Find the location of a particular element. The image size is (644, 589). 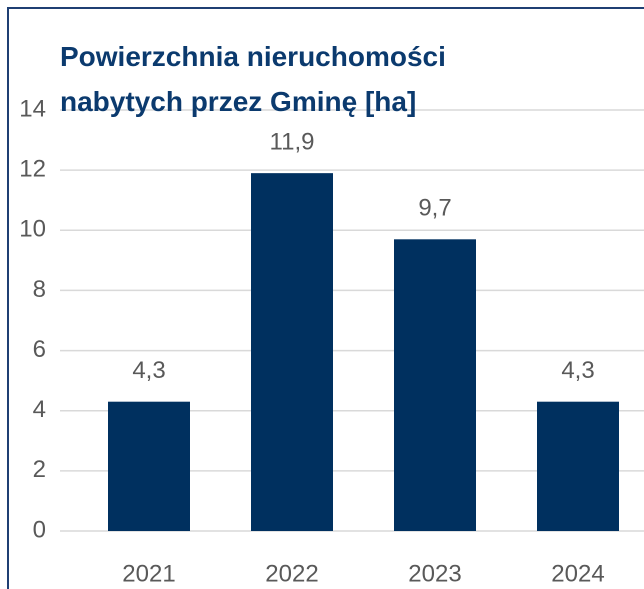

y-tick-label: 0 is located at coordinates (39, 529).